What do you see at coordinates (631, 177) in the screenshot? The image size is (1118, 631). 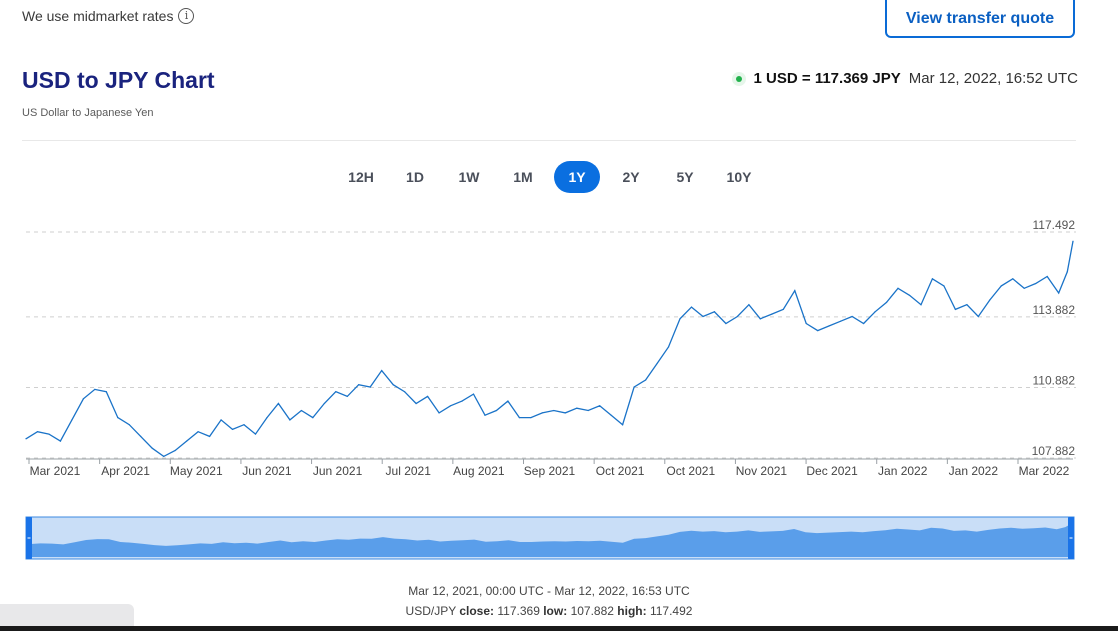 I see `period-tab-2y: 2Y` at bounding box center [631, 177].